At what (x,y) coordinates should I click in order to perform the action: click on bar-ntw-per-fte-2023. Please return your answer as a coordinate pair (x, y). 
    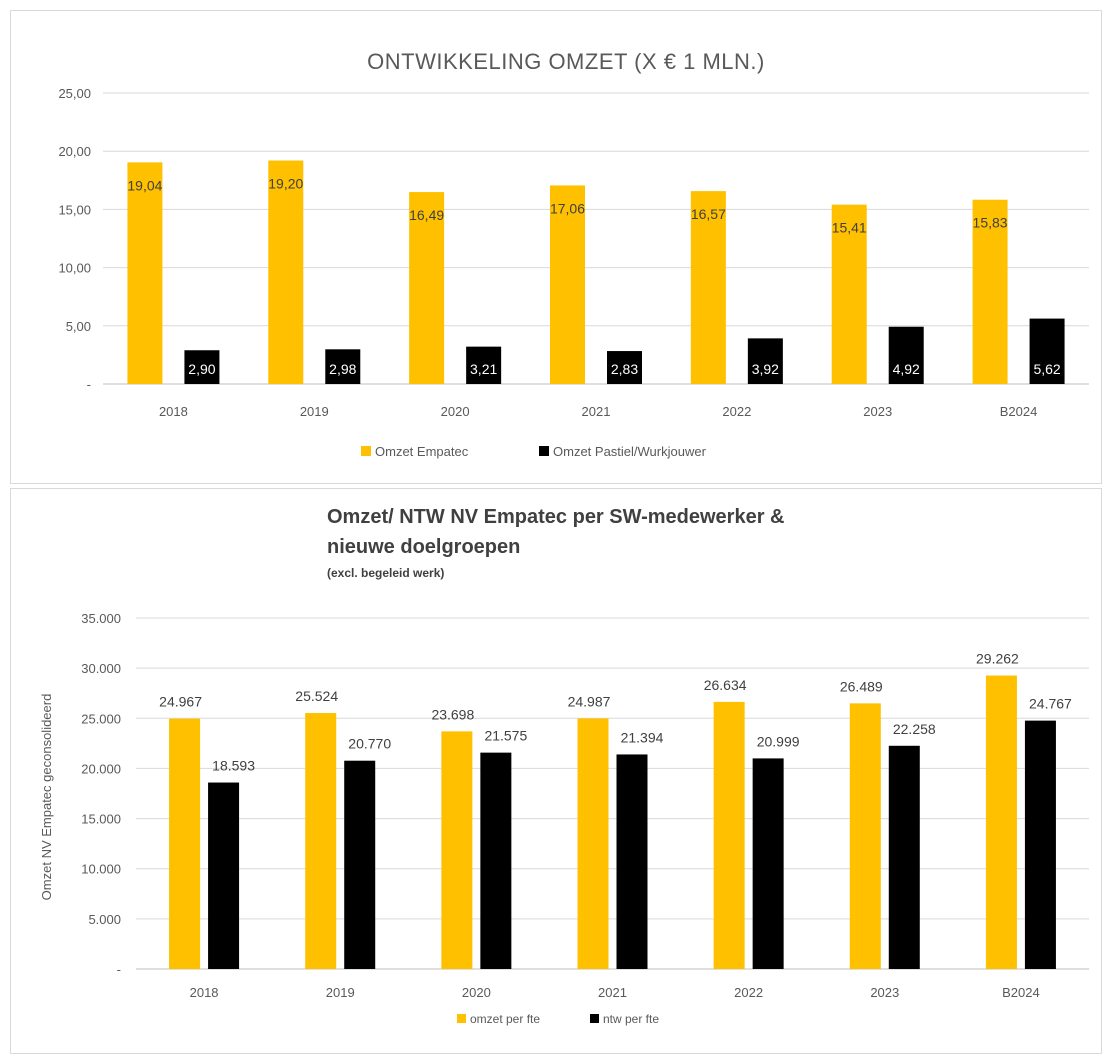
    Looking at the image, I should click on (904, 857).